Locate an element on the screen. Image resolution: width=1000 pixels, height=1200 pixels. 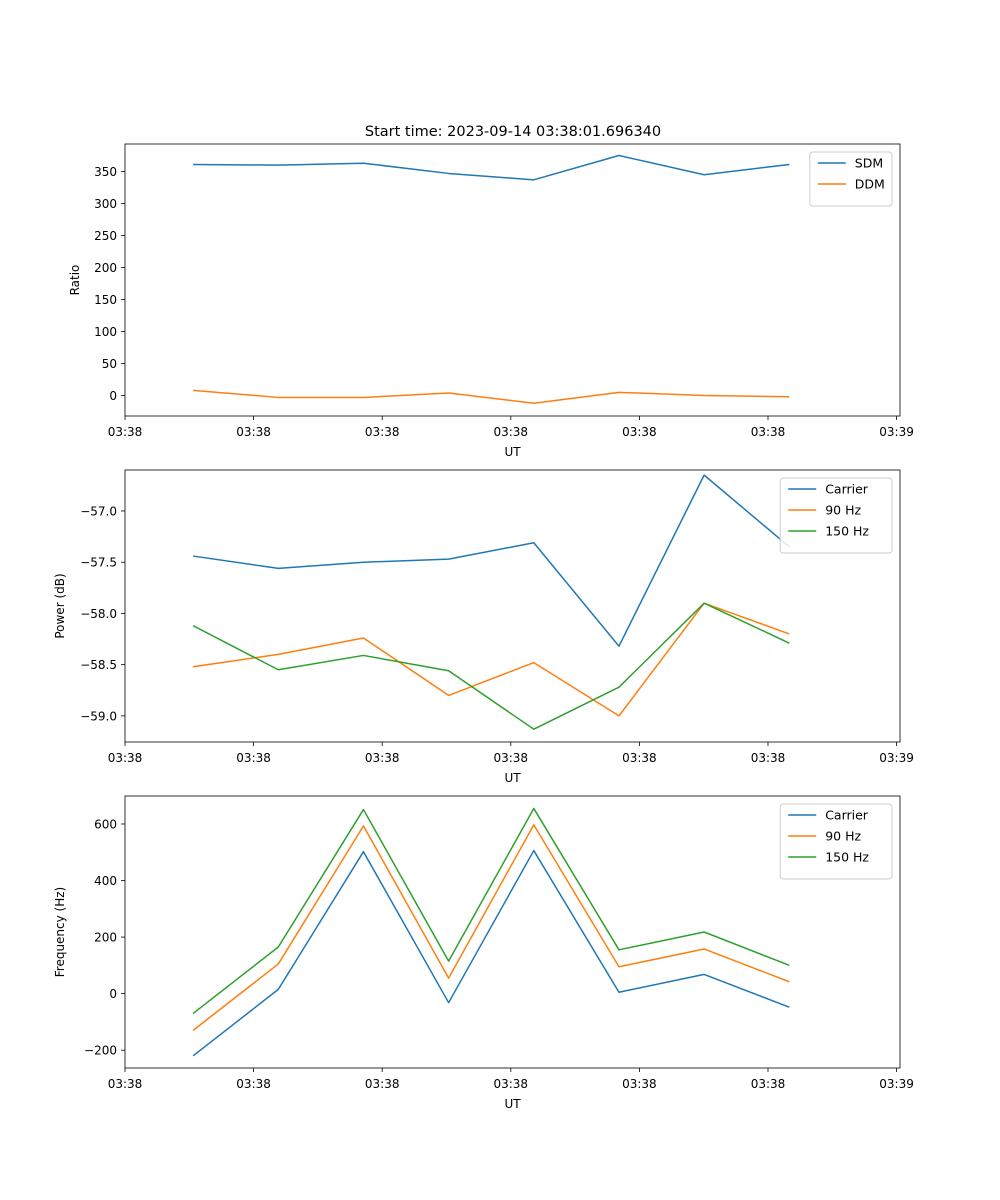
y-tick-label: 100 is located at coordinates (105, 332).